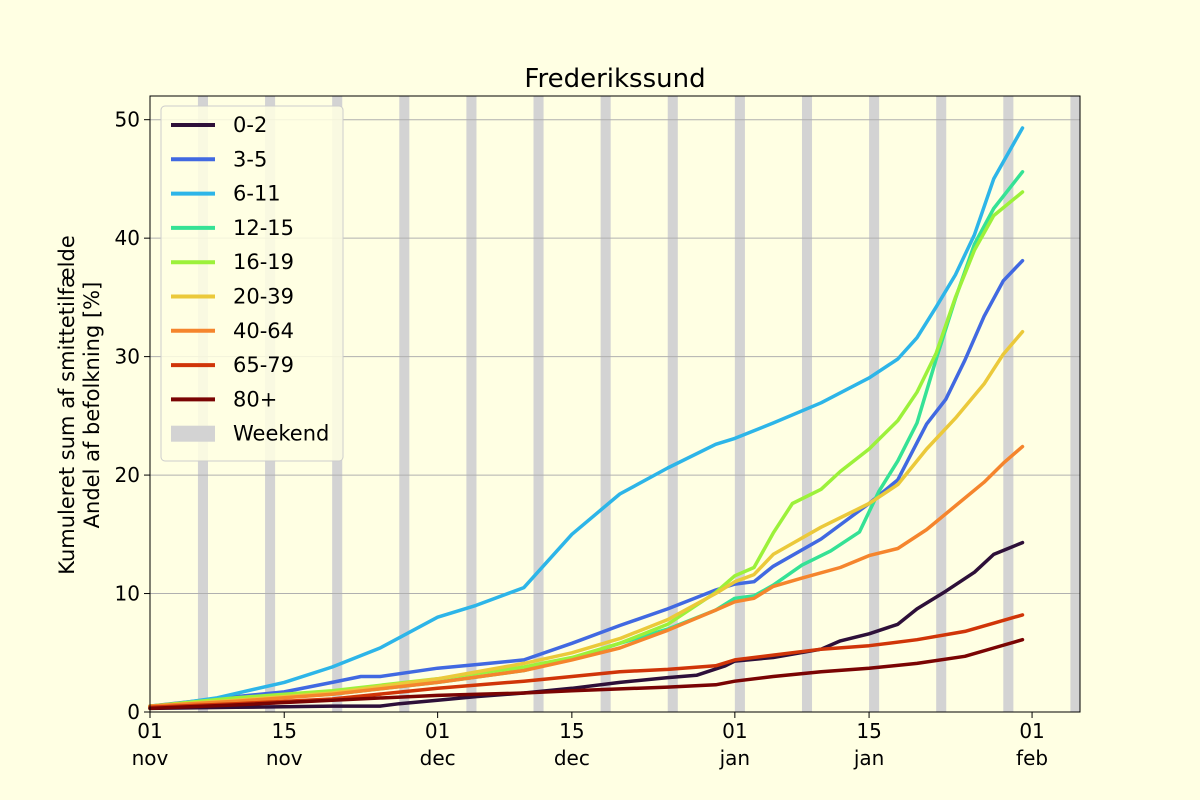 The image size is (1200, 800). I want to click on legend-label-65-79: 65-79, so click(263, 365).